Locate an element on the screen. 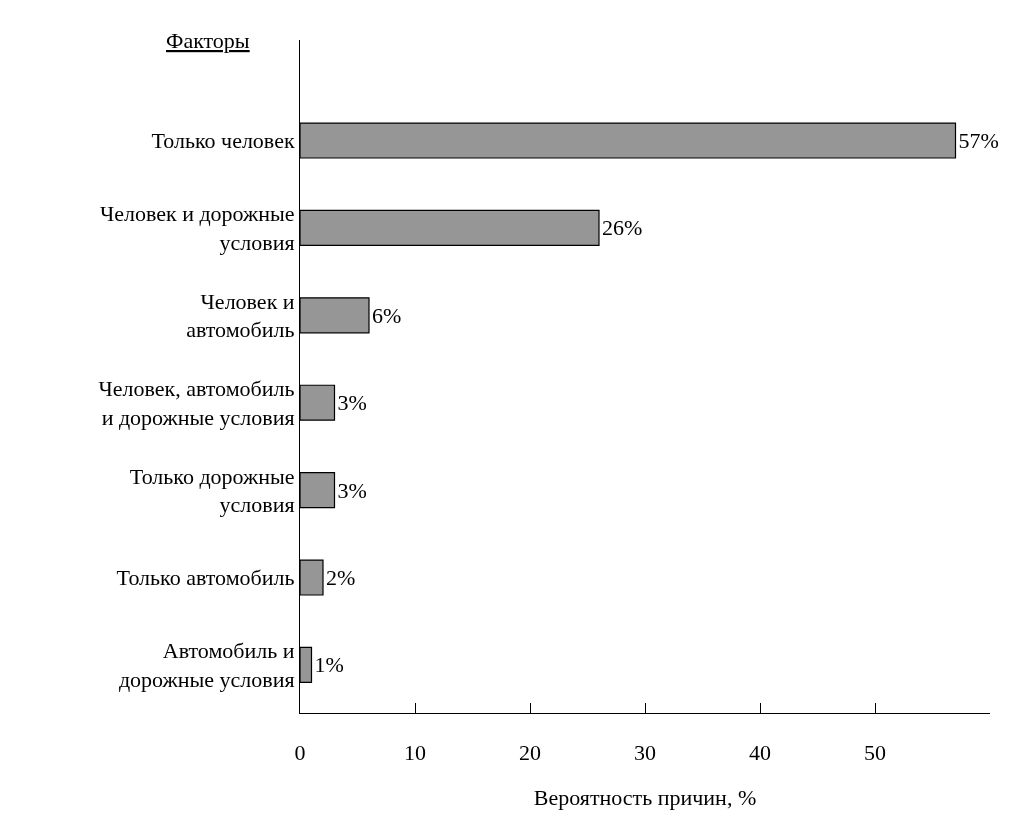 This screenshot has height=830, width=1029. y-tick-label: Только человек is located at coordinates (223, 141).